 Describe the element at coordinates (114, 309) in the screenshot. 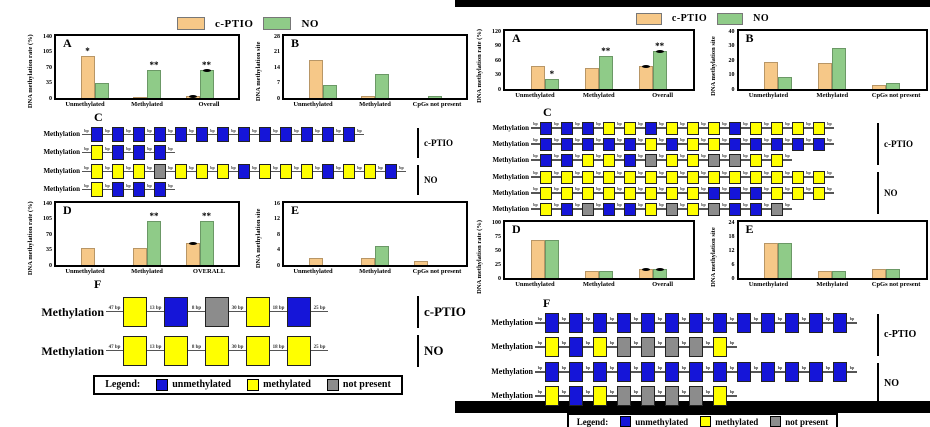

I see `connector-line: 47 bp` at that location.